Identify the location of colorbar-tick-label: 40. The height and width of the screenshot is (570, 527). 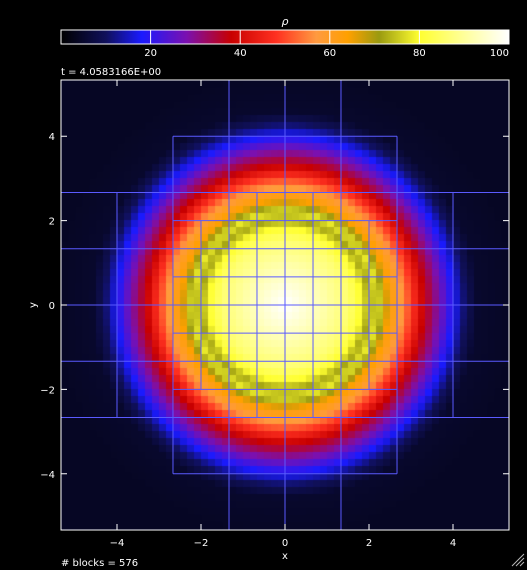
(240, 53).